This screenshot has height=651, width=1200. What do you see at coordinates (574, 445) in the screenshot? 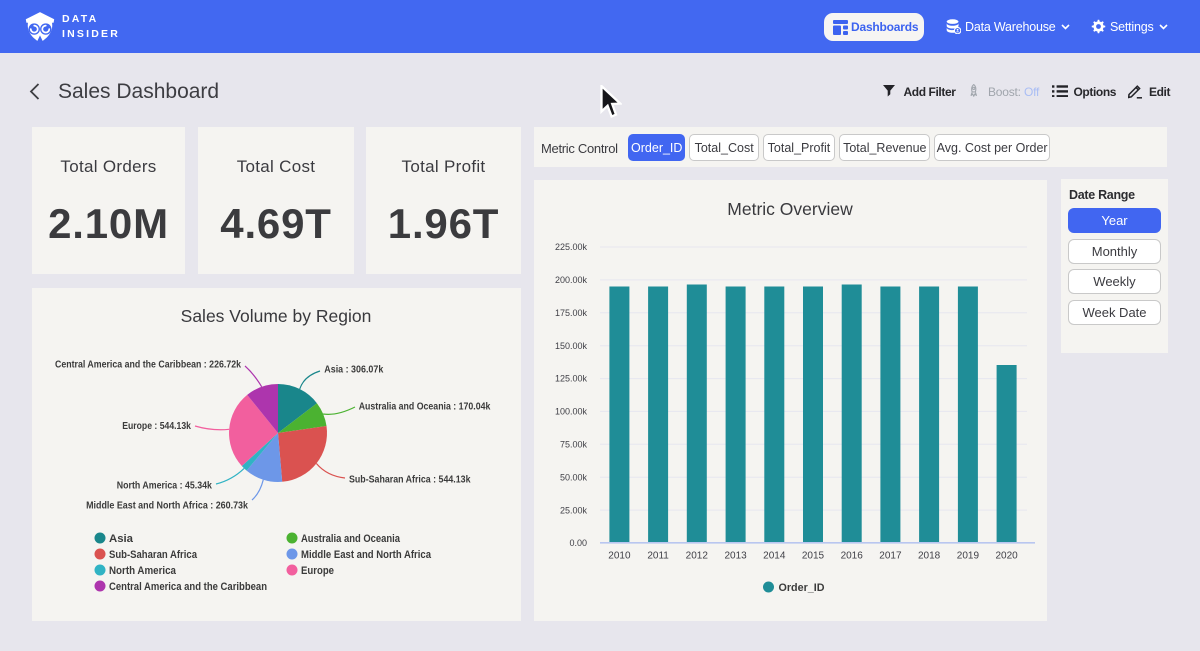
I see `svg-text: 75.00k` at bounding box center [574, 445].